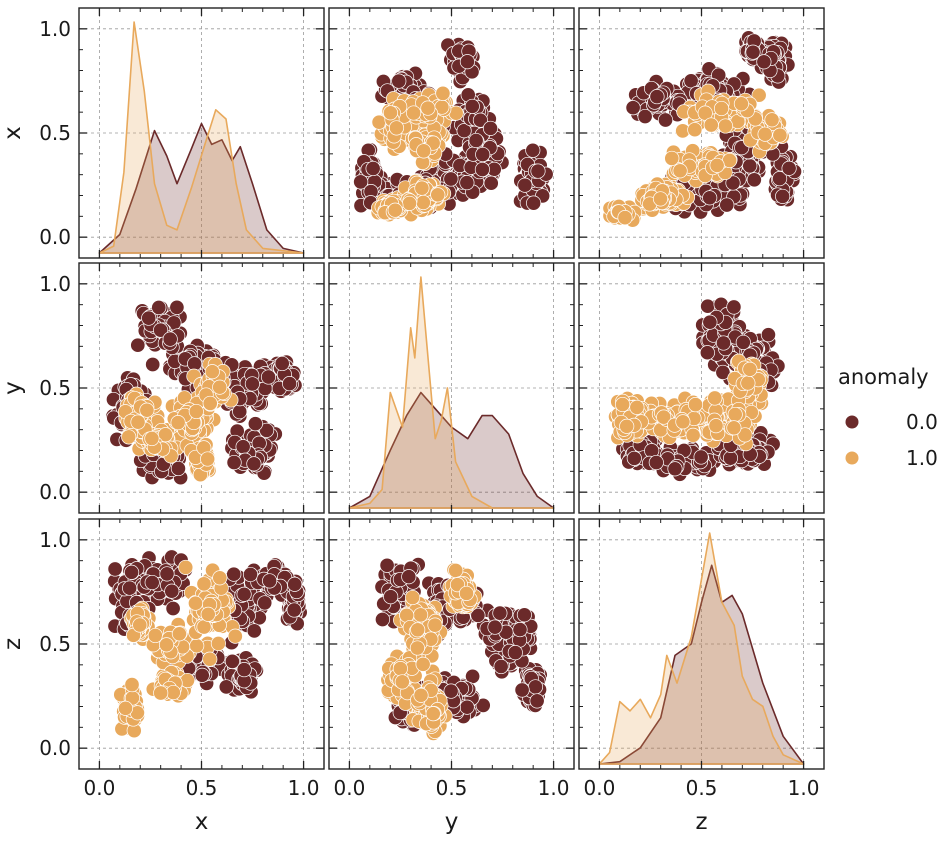  What do you see at coordinates (13, 133) in the screenshot?
I see `ylabel-x: x` at bounding box center [13, 133].